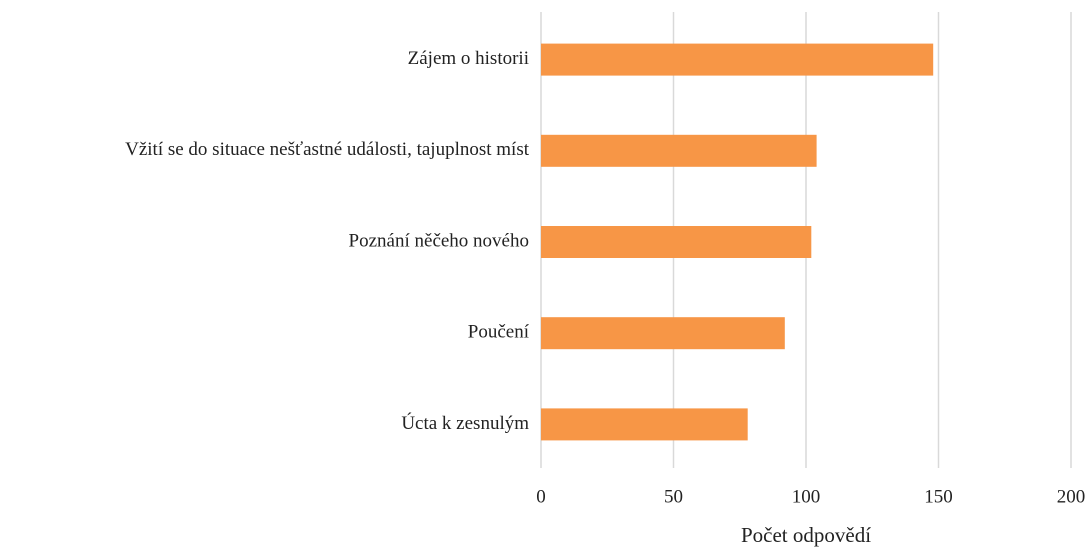 Image resolution: width=1089 pixels, height=554 pixels. What do you see at coordinates (1071, 496) in the screenshot?
I see `x-tick-label: 200` at bounding box center [1071, 496].